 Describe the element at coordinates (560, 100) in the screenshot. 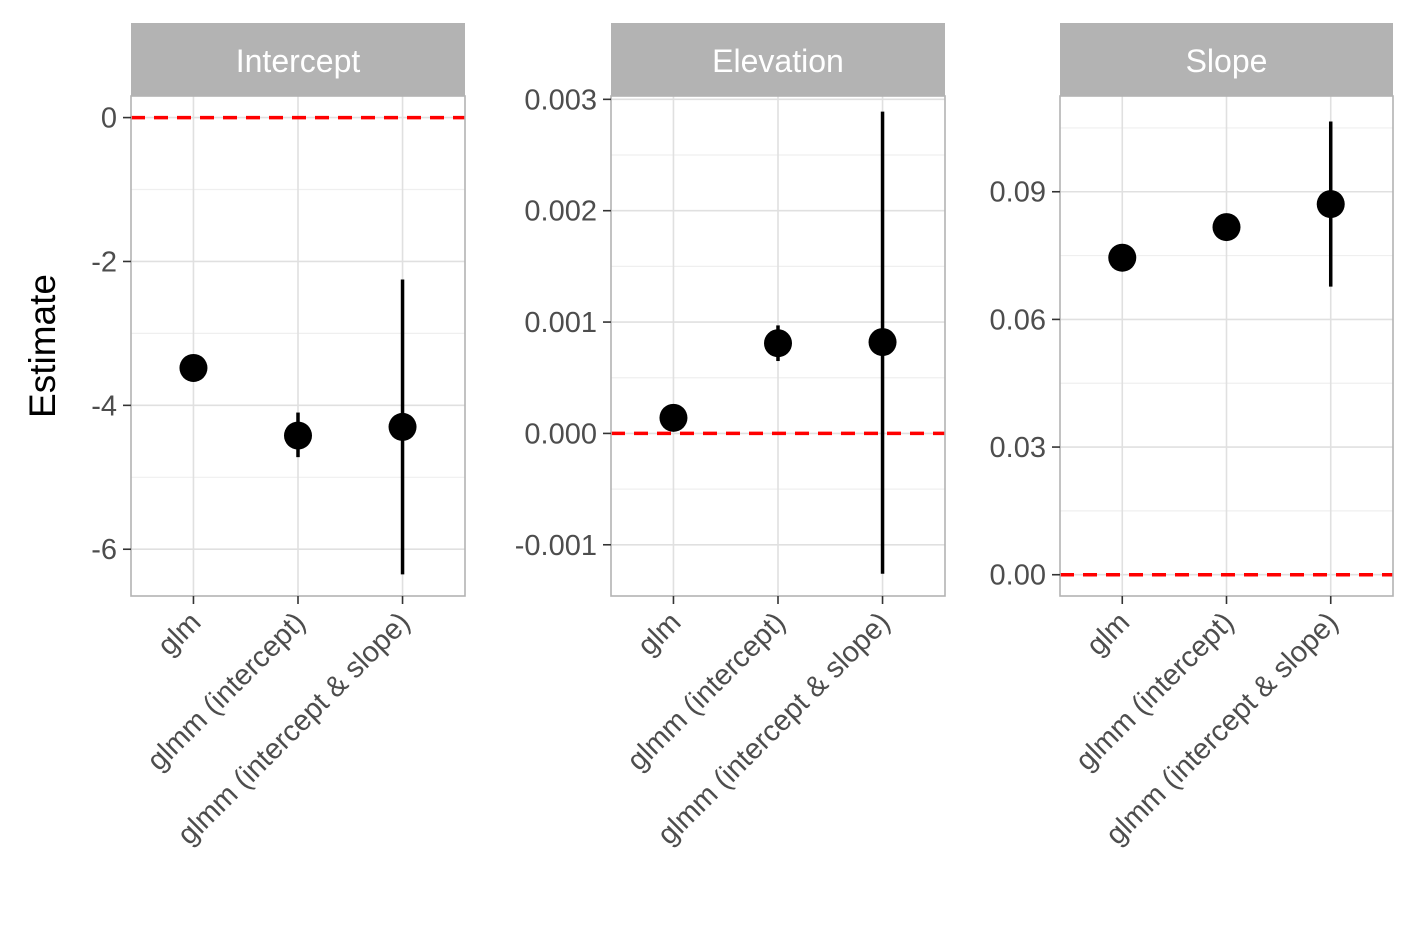

I see `y-tick-label: 0.003` at that location.